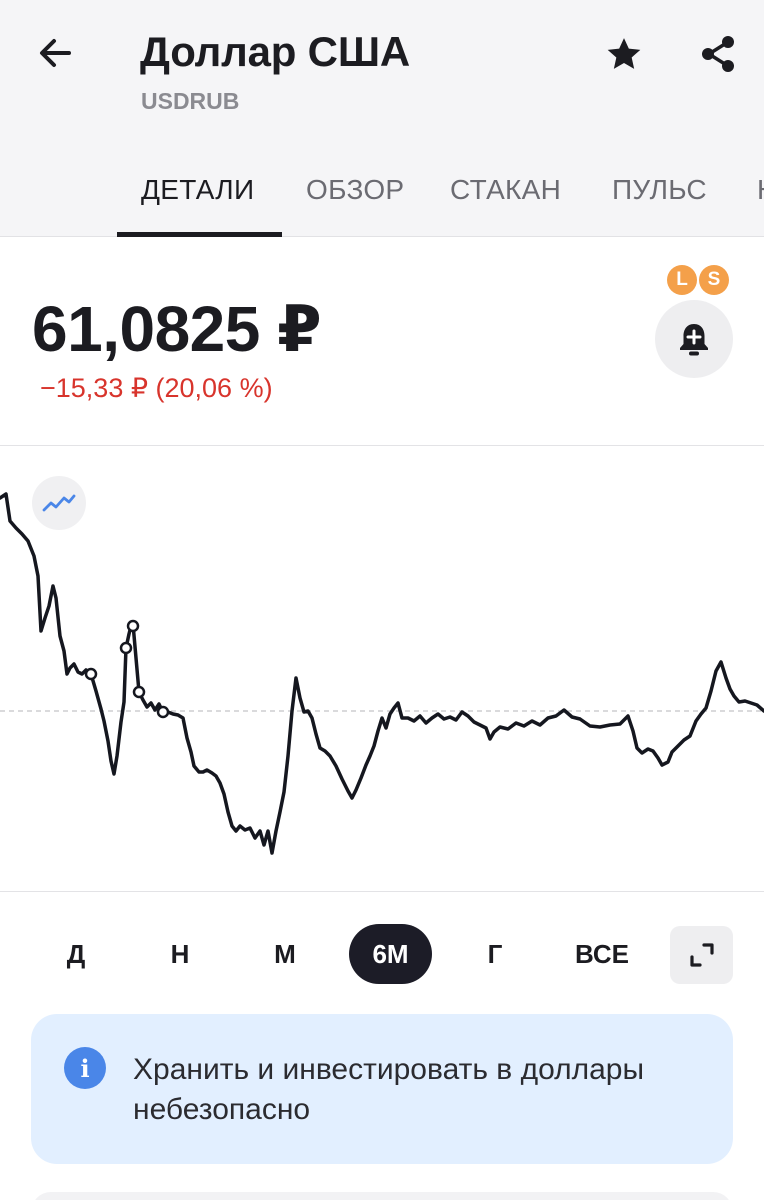  I want to click on chart-type-button, so click(59, 503).